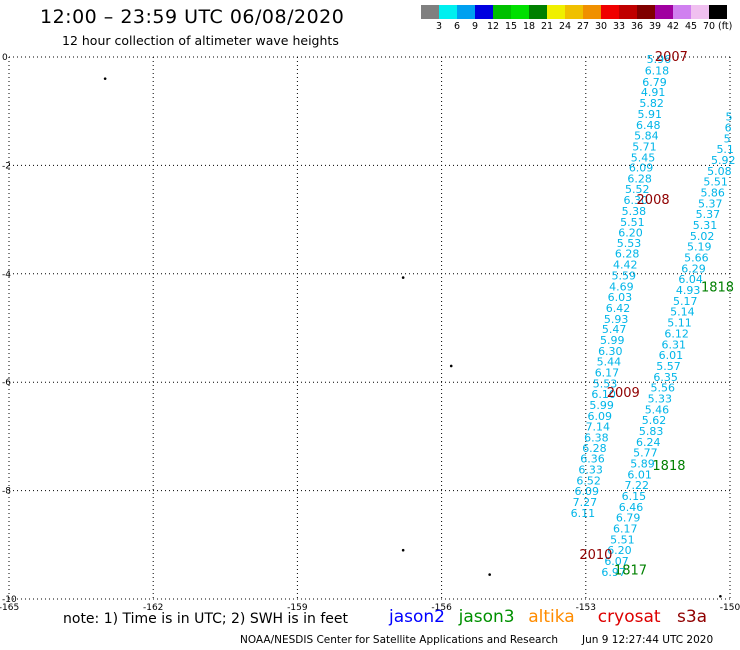 The width and height of the screenshot is (740, 650). Describe the element at coordinates (618, 308) in the screenshot. I see `wave-height-label: 6.42` at that location.